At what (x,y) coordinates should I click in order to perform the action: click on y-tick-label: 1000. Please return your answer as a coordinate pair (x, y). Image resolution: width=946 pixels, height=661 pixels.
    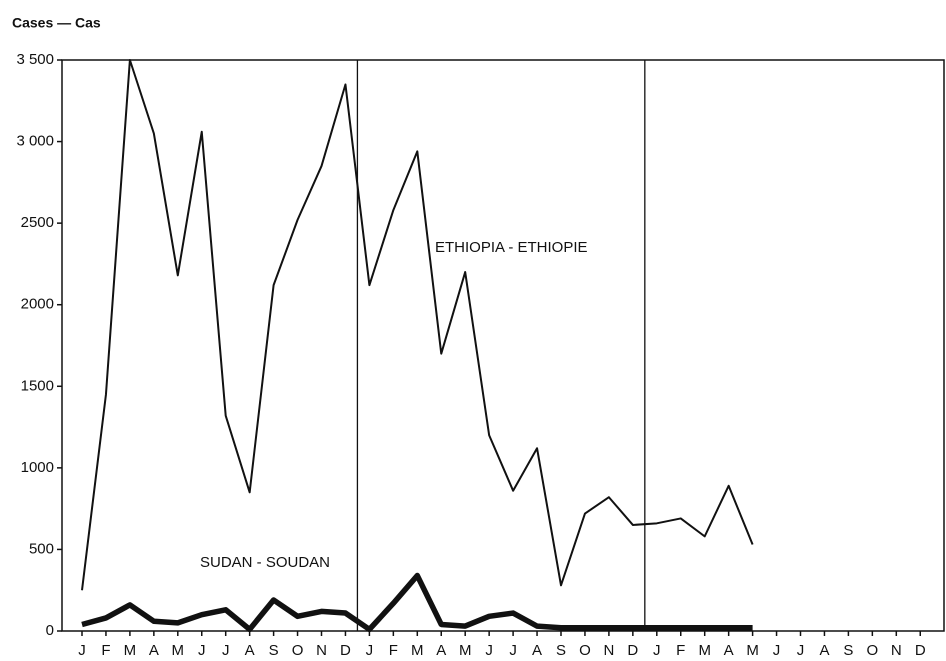
    Looking at the image, I should click on (37, 467).